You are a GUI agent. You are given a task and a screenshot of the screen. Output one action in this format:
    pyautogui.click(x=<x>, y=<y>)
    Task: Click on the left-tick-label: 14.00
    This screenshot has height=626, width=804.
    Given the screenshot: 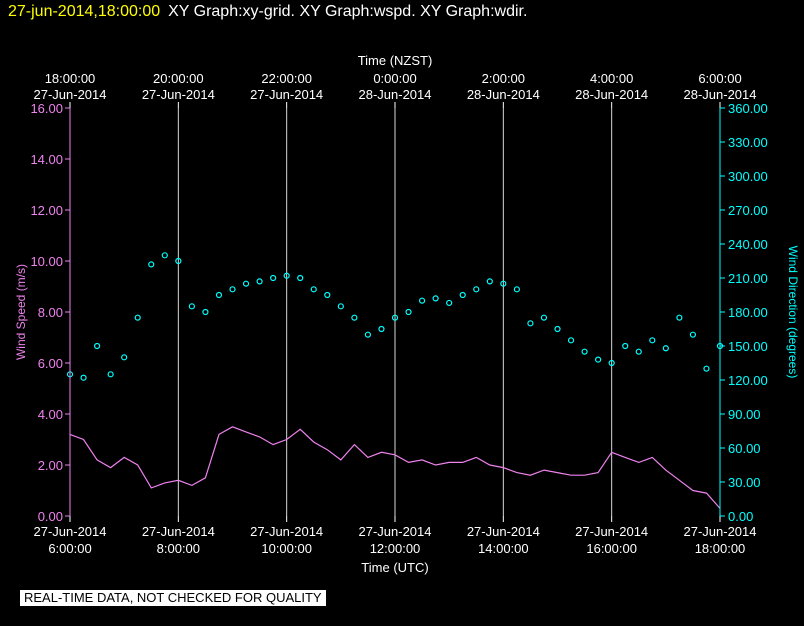 What is the action you would take?
    pyautogui.click(x=46, y=159)
    